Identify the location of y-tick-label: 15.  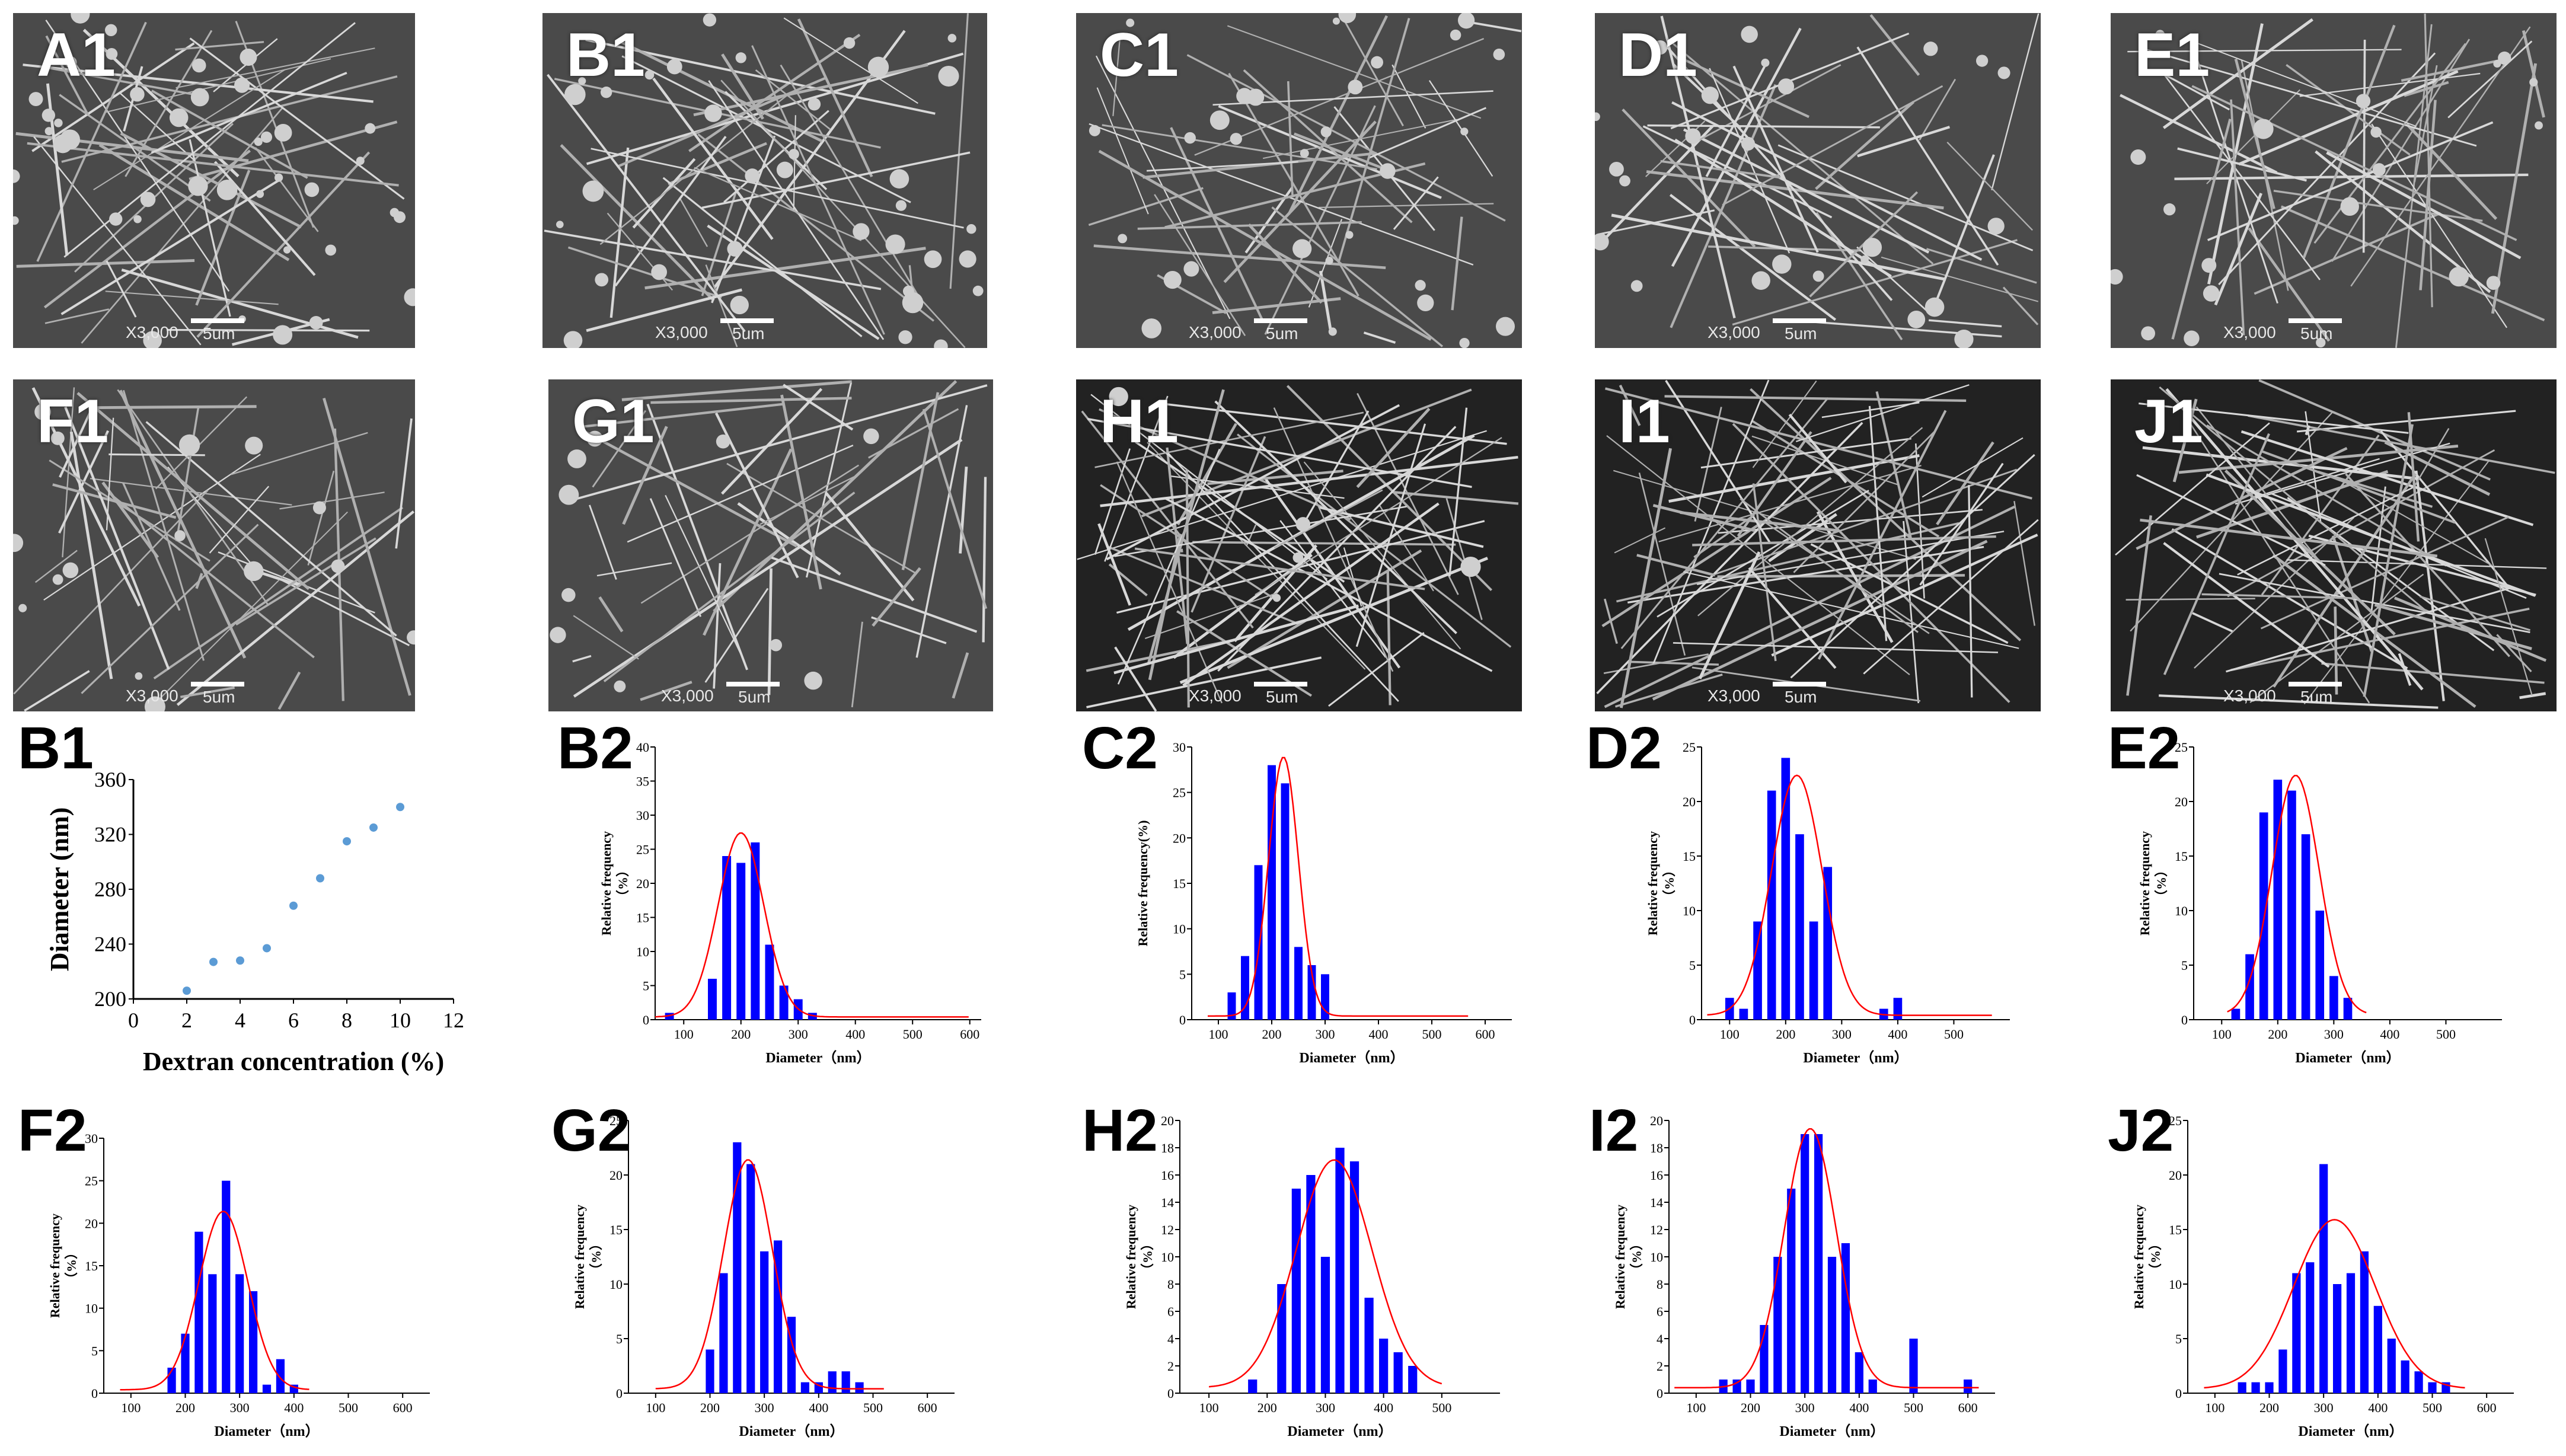
(91, 1266).